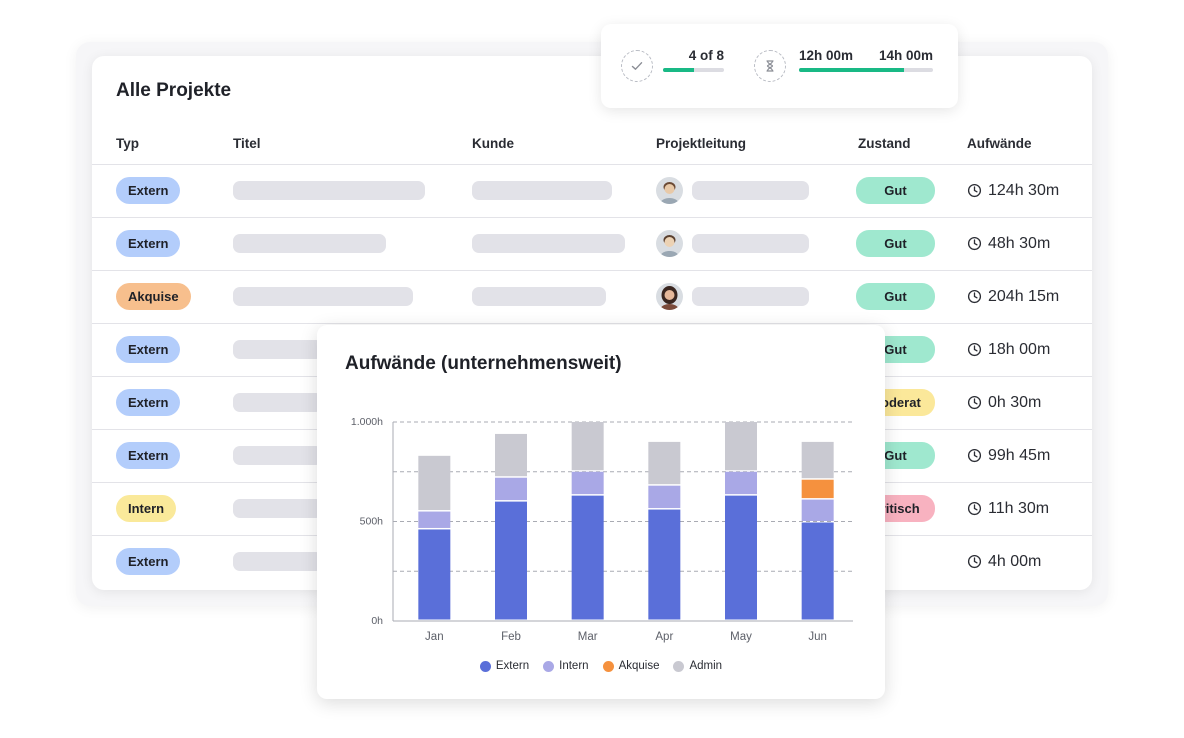 The image size is (1184, 738). Describe the element at coordinates (701, 143) in the screenshot. I see `column-header-project-lead: Projektleitung` at that location.